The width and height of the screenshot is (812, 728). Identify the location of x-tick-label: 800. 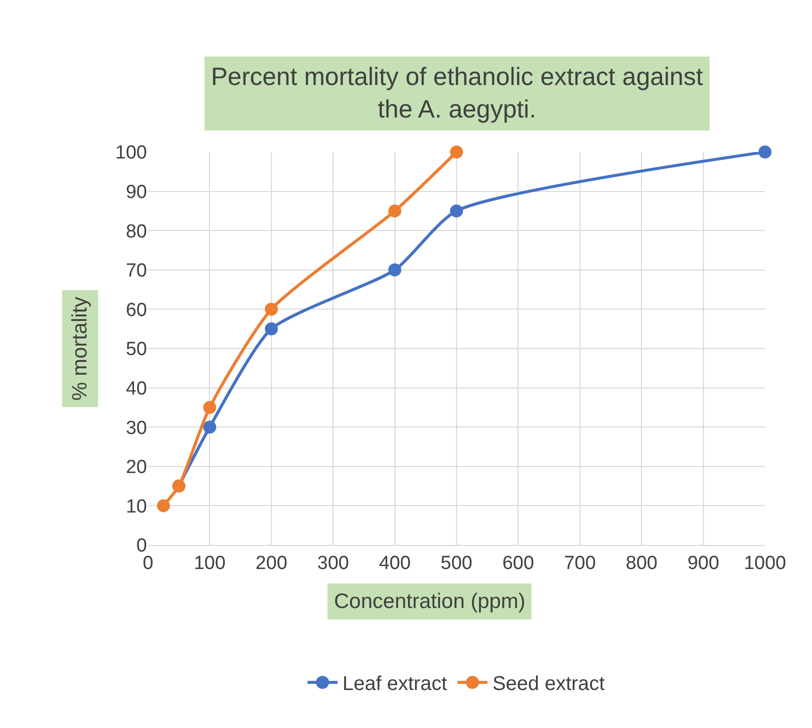
(642, 563).